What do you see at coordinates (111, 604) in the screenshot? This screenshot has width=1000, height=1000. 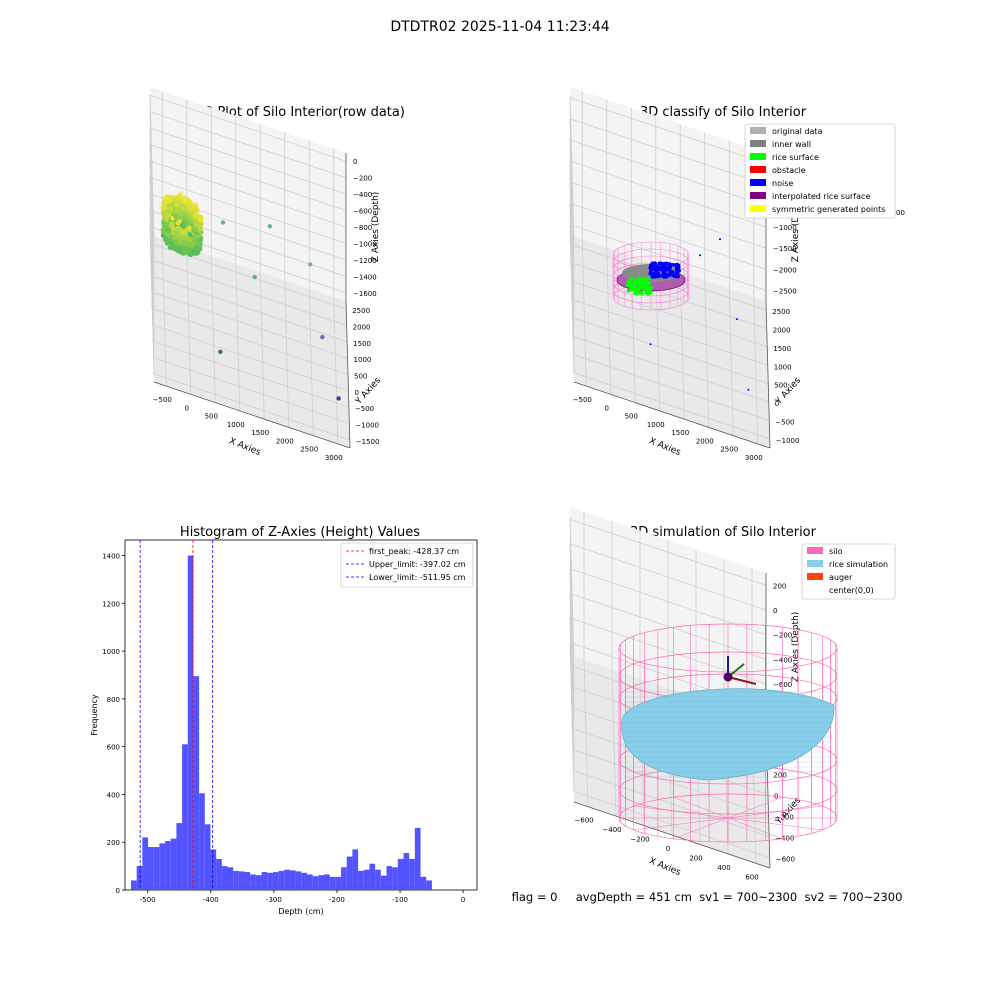 I see `y-tick-label: 1200` at bounding box center [111, 604].